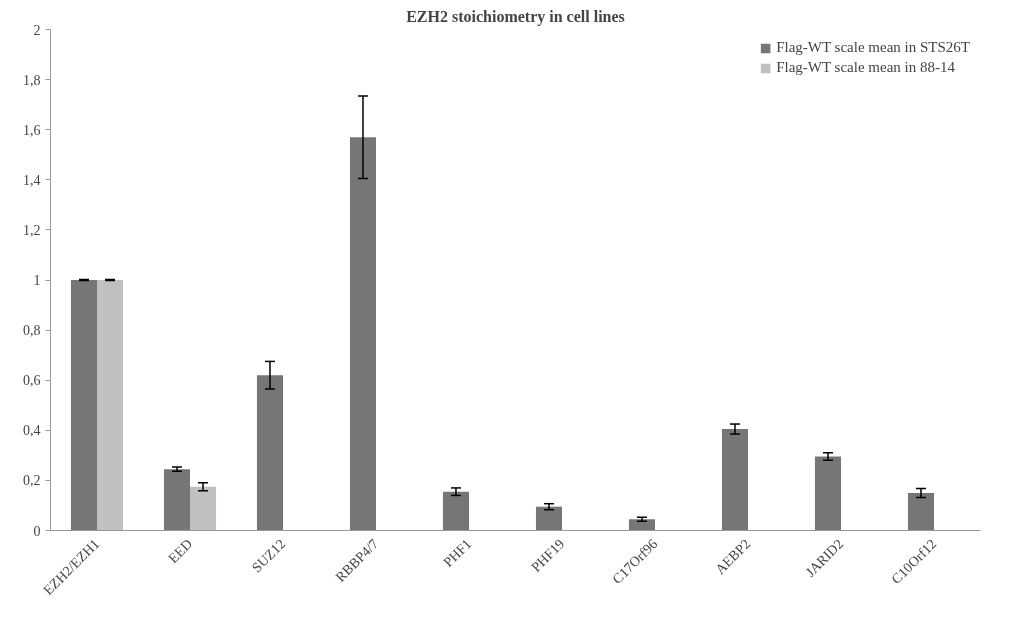 Image resolution: width=1023 pixels, height=632 pixels. Describe the element at coordinates (32, 80) in the screenshot. I see `y-tick-label: 1,8` at that location.